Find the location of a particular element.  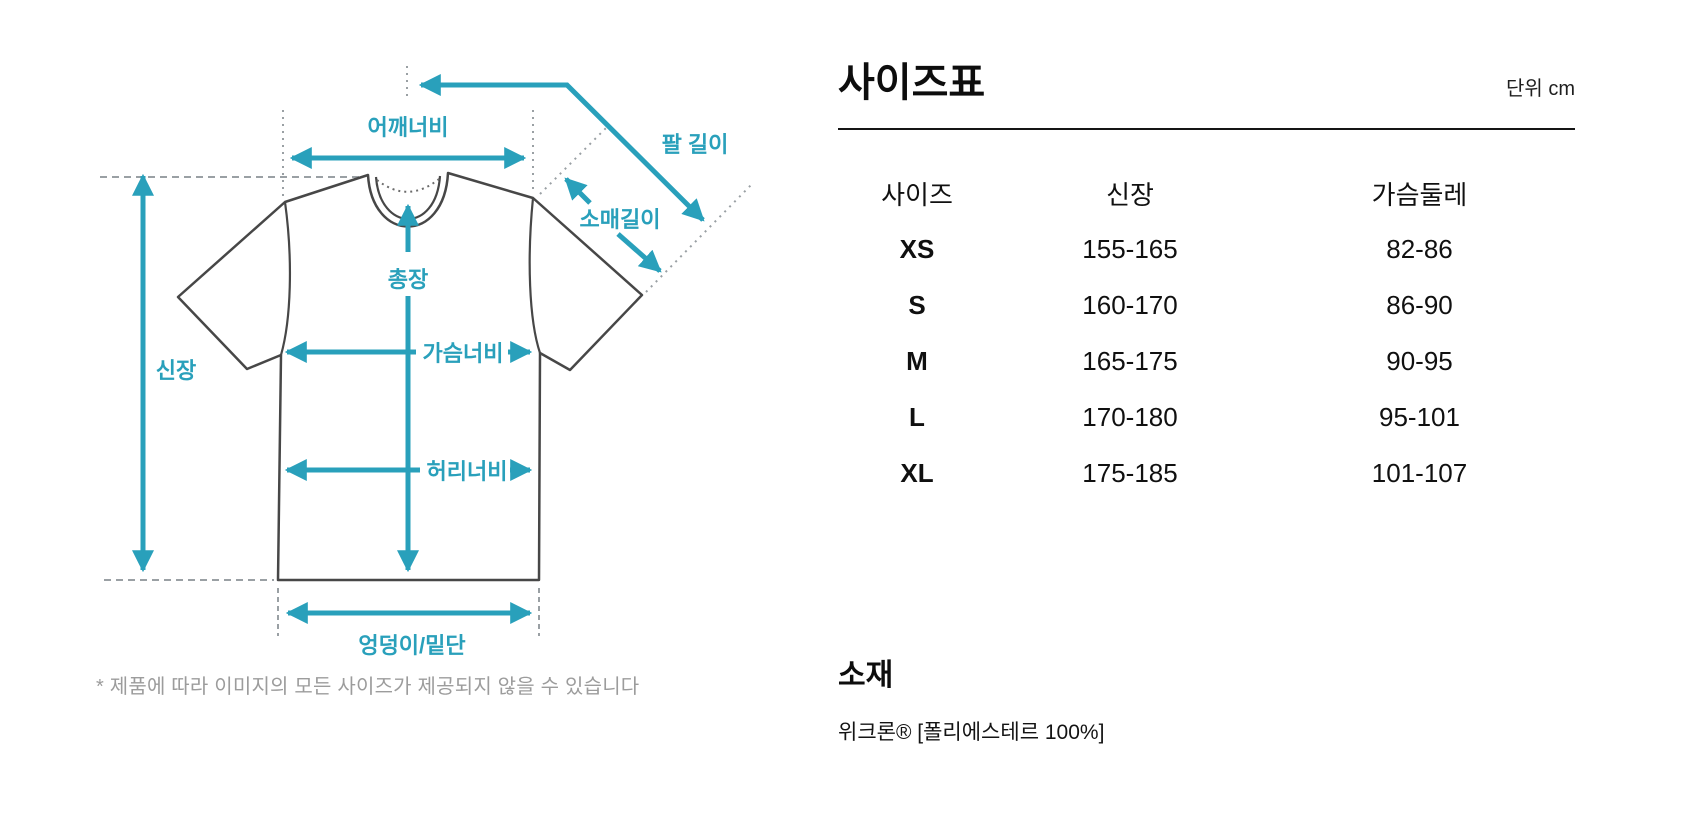

size-value: XL is located at coordinates (917, 472).